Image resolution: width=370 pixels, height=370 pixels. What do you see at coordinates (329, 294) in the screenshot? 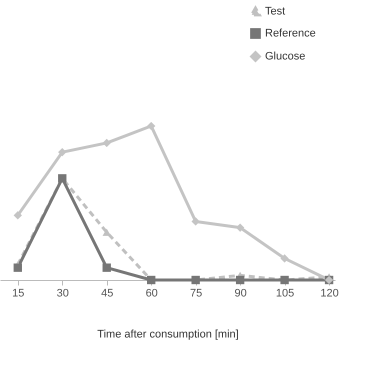
I see `x-tick-label: 120` at bounding box center [329, 294].